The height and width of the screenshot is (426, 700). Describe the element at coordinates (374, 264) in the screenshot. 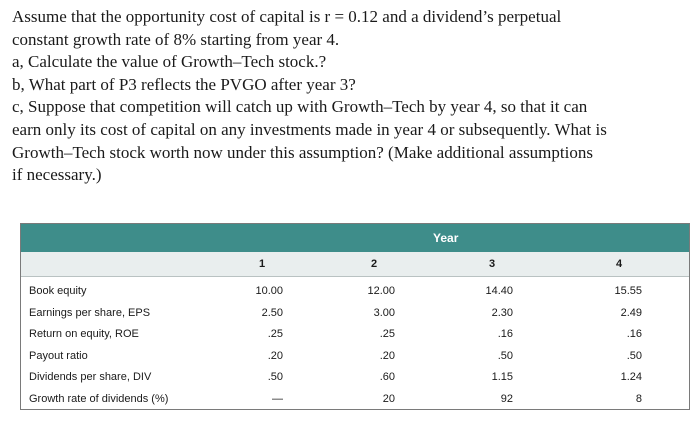

I see `column-header: 2` at that location.